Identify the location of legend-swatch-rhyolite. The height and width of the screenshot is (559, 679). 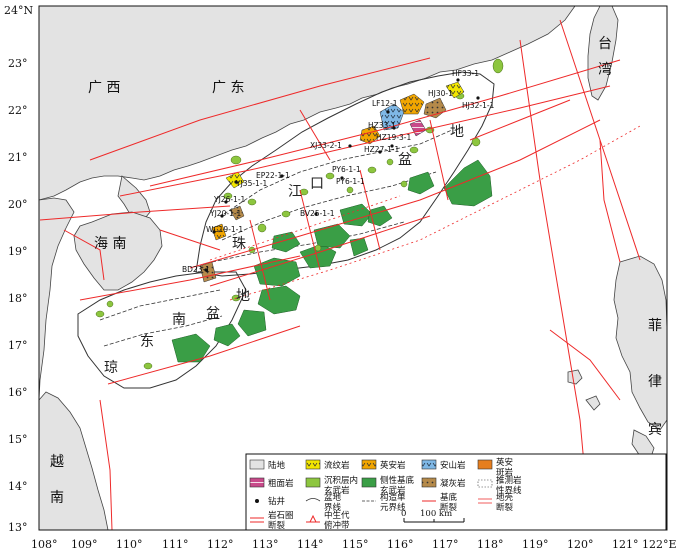
(313, 464).